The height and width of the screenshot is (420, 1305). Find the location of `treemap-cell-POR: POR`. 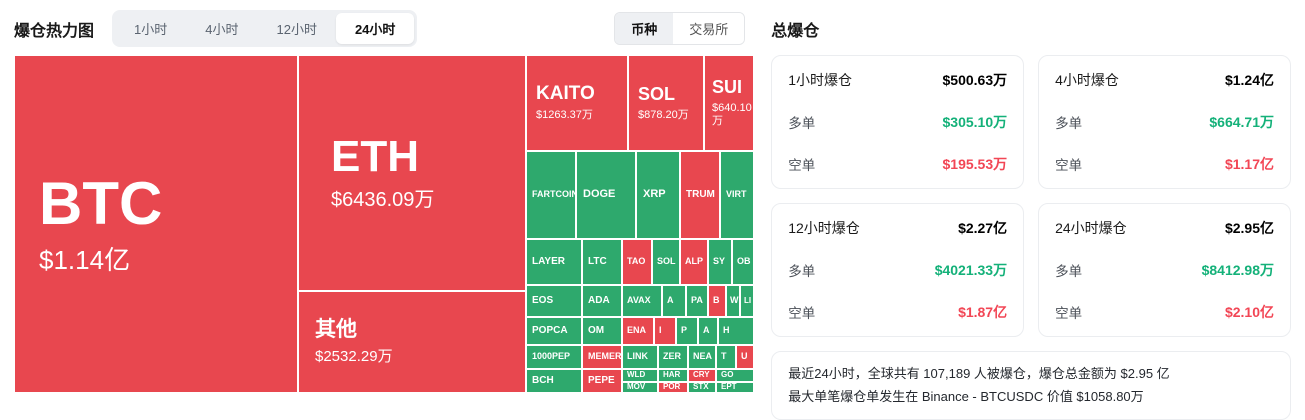

treemap-cell-POR: POR is located at coordinates (673, 387).